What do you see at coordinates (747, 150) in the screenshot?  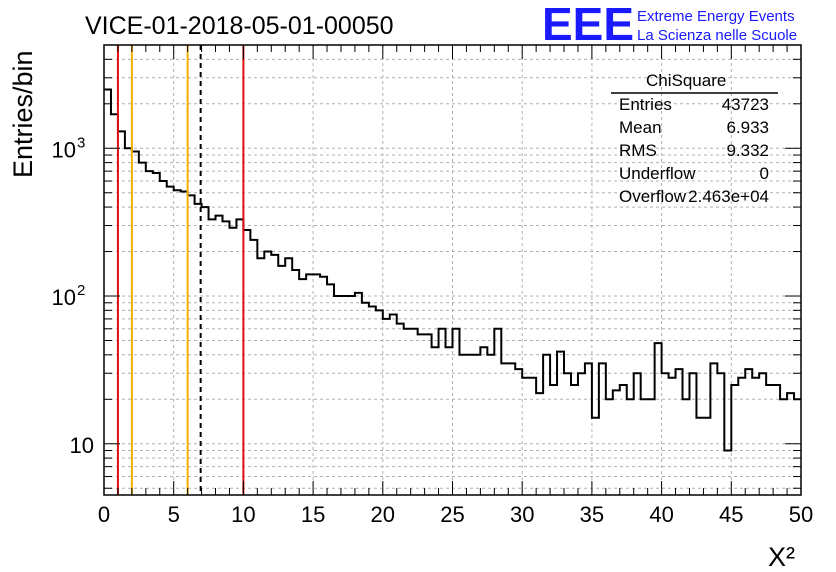 I see `stats-value: 9.332` at bounding box center [747, 150].